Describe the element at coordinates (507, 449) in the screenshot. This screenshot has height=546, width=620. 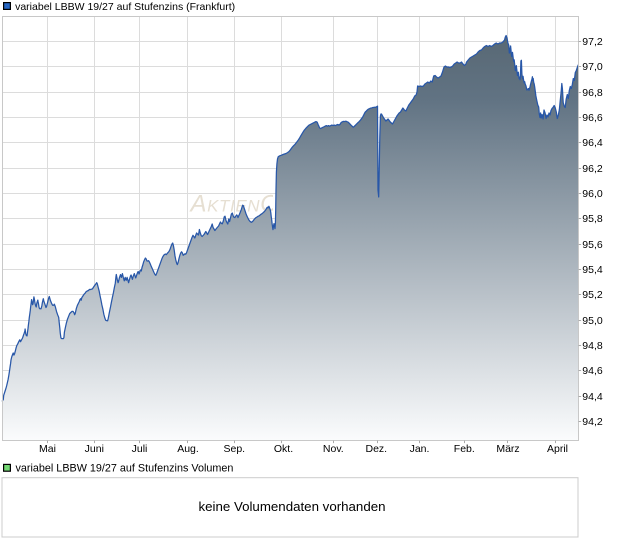
I see `svg-text: März` at that location.